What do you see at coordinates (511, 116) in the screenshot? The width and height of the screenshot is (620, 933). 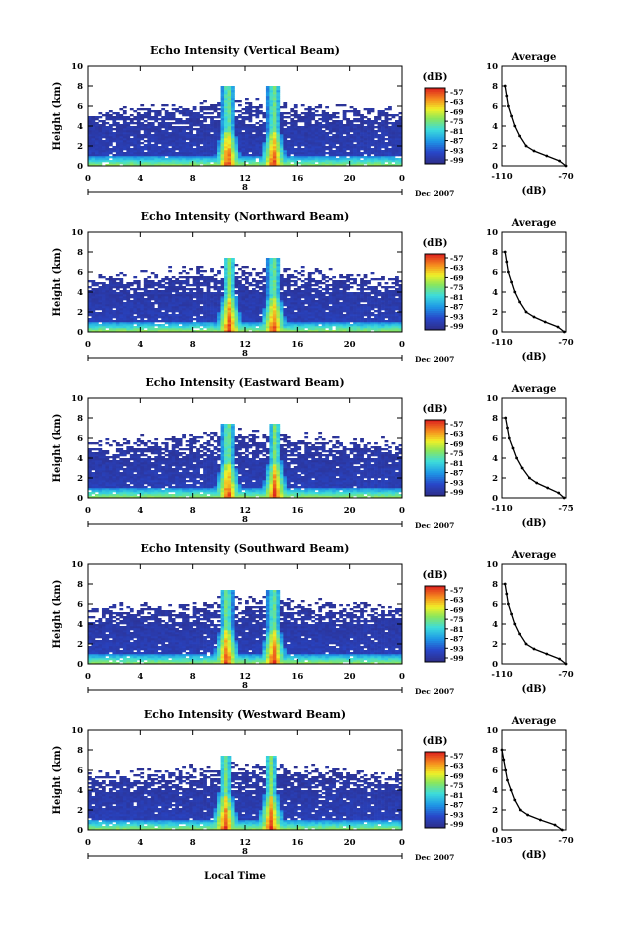 I see `average-profile-point` at bounding box center [511, 116].